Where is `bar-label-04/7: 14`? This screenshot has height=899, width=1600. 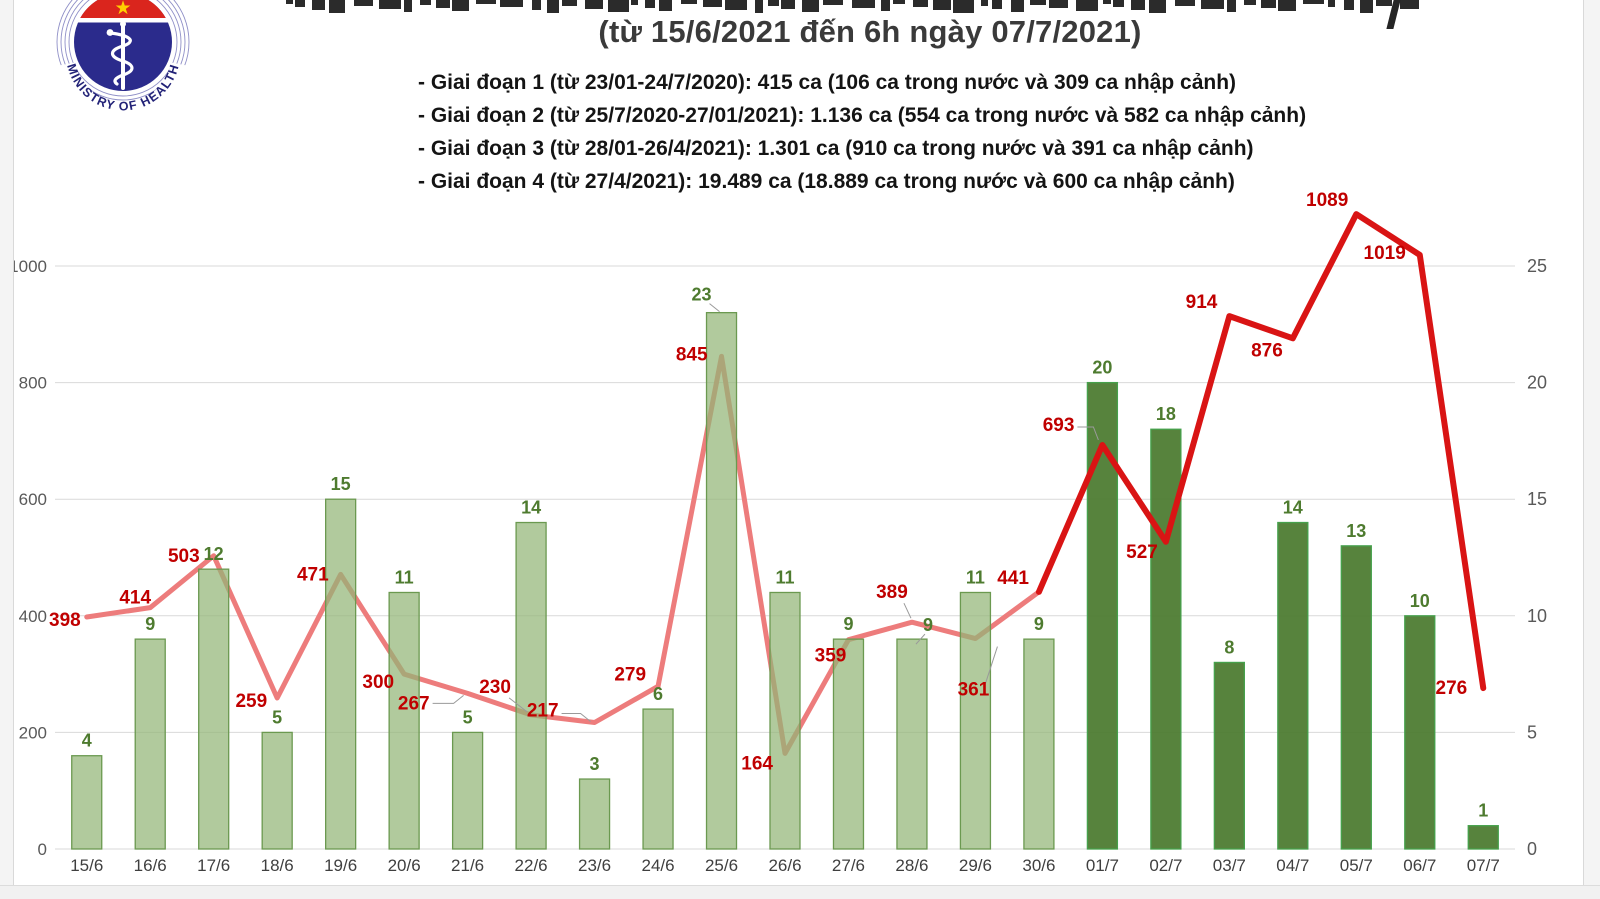
bar-label-04/7: 14 is located at coordinates (1293, 508).